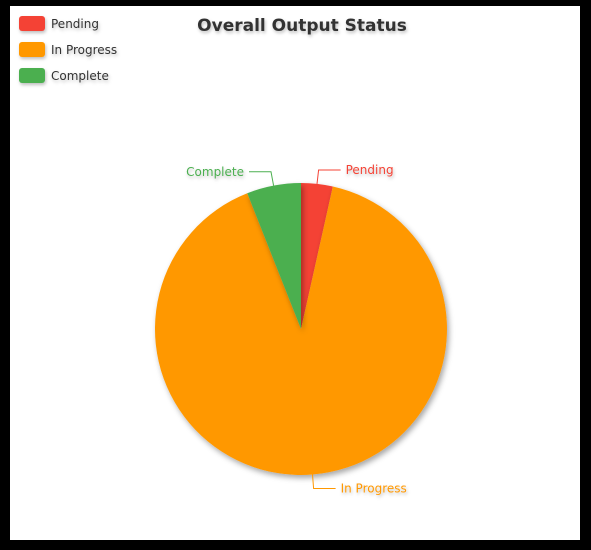 The image size is (591, 550). What do you see at coordinates (302, 26) in the screenshot?
I see `chart-title: Overall Output Status` at bounding box center [302, 26].